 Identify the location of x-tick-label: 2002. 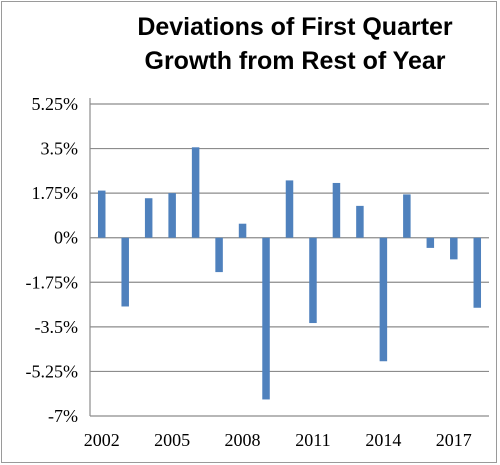
(102, 440).